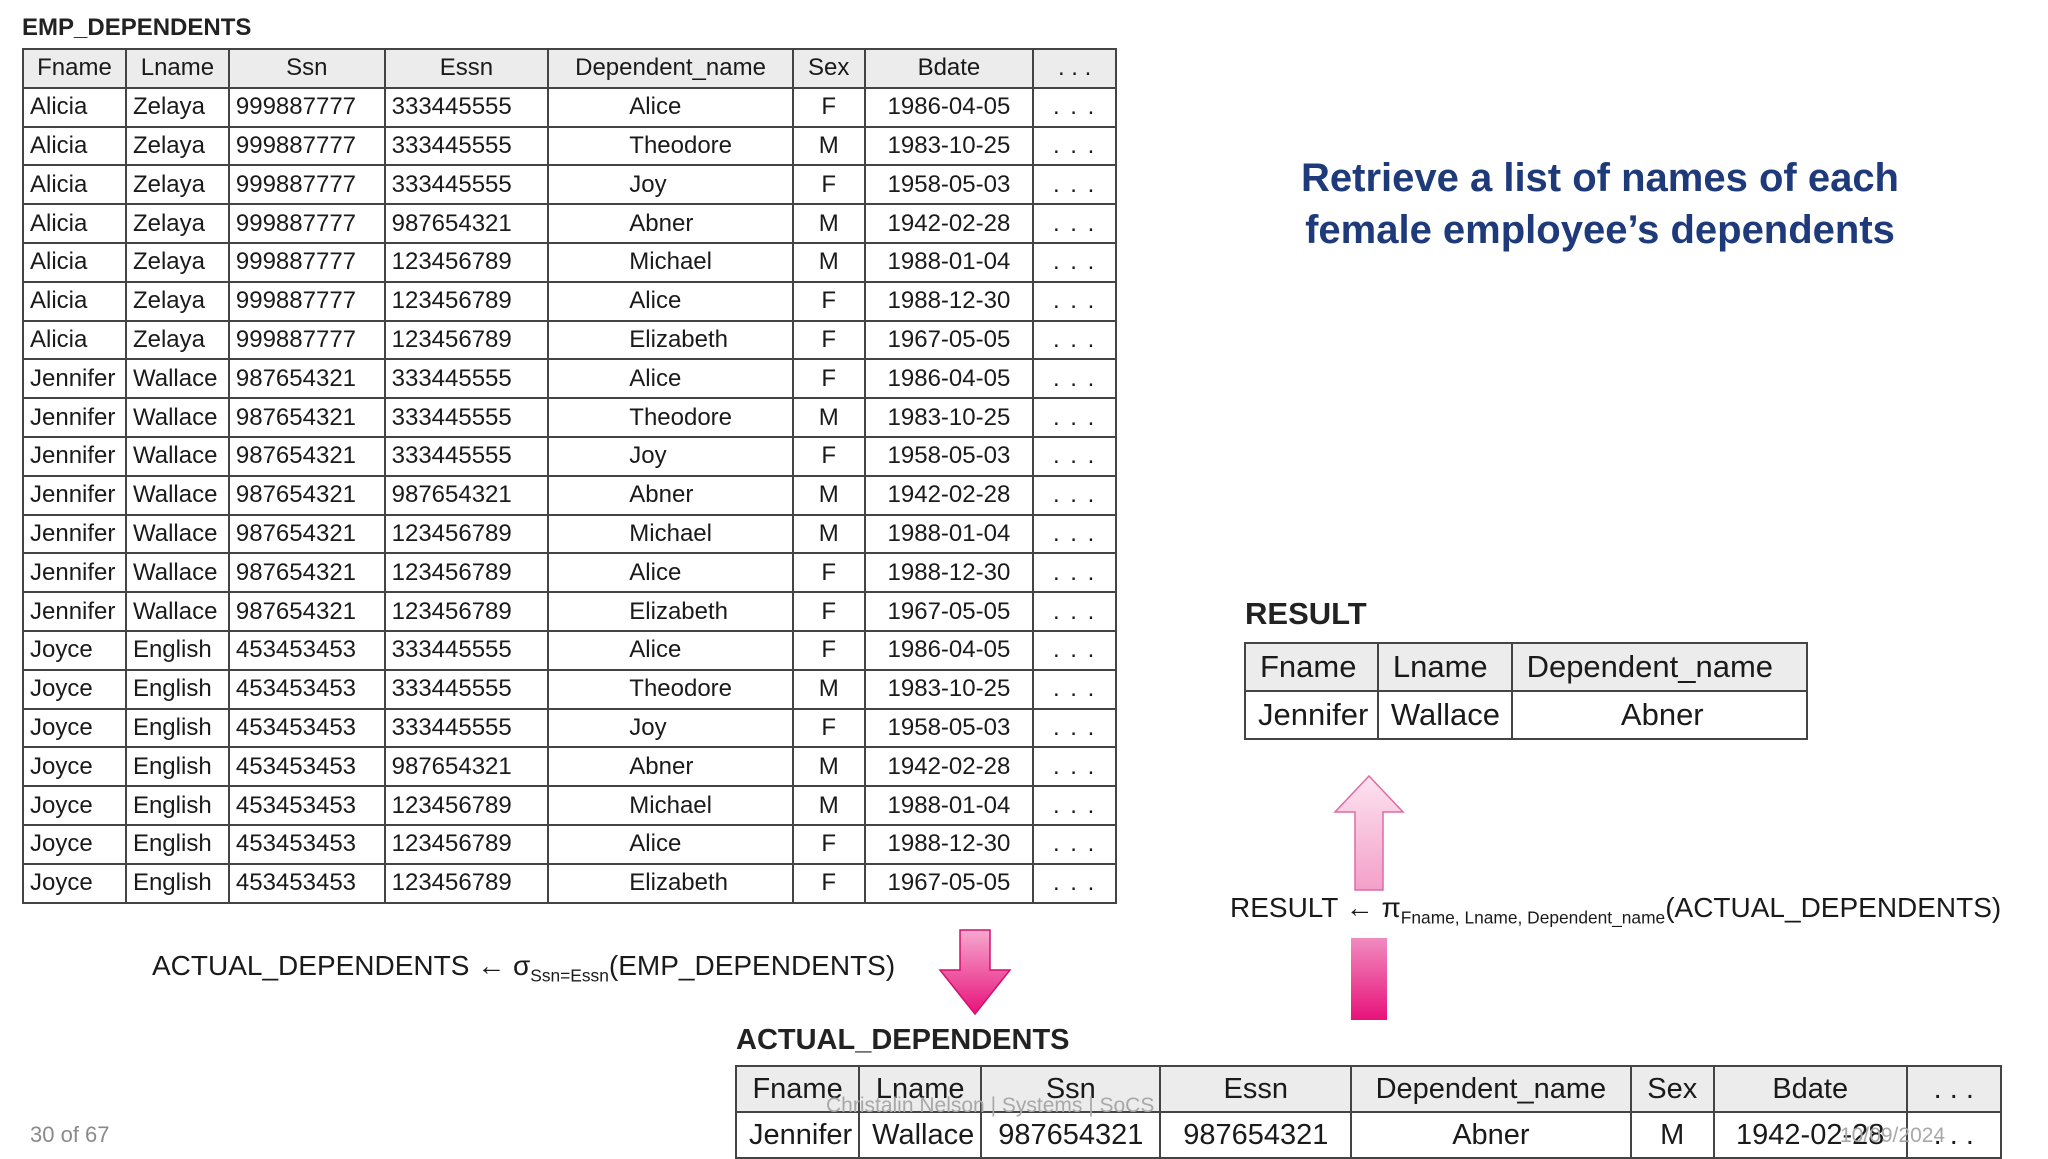 This screenshot has height=1159, width=2048. I want to click on emp-header-more: . . ., so click(1074, 68).